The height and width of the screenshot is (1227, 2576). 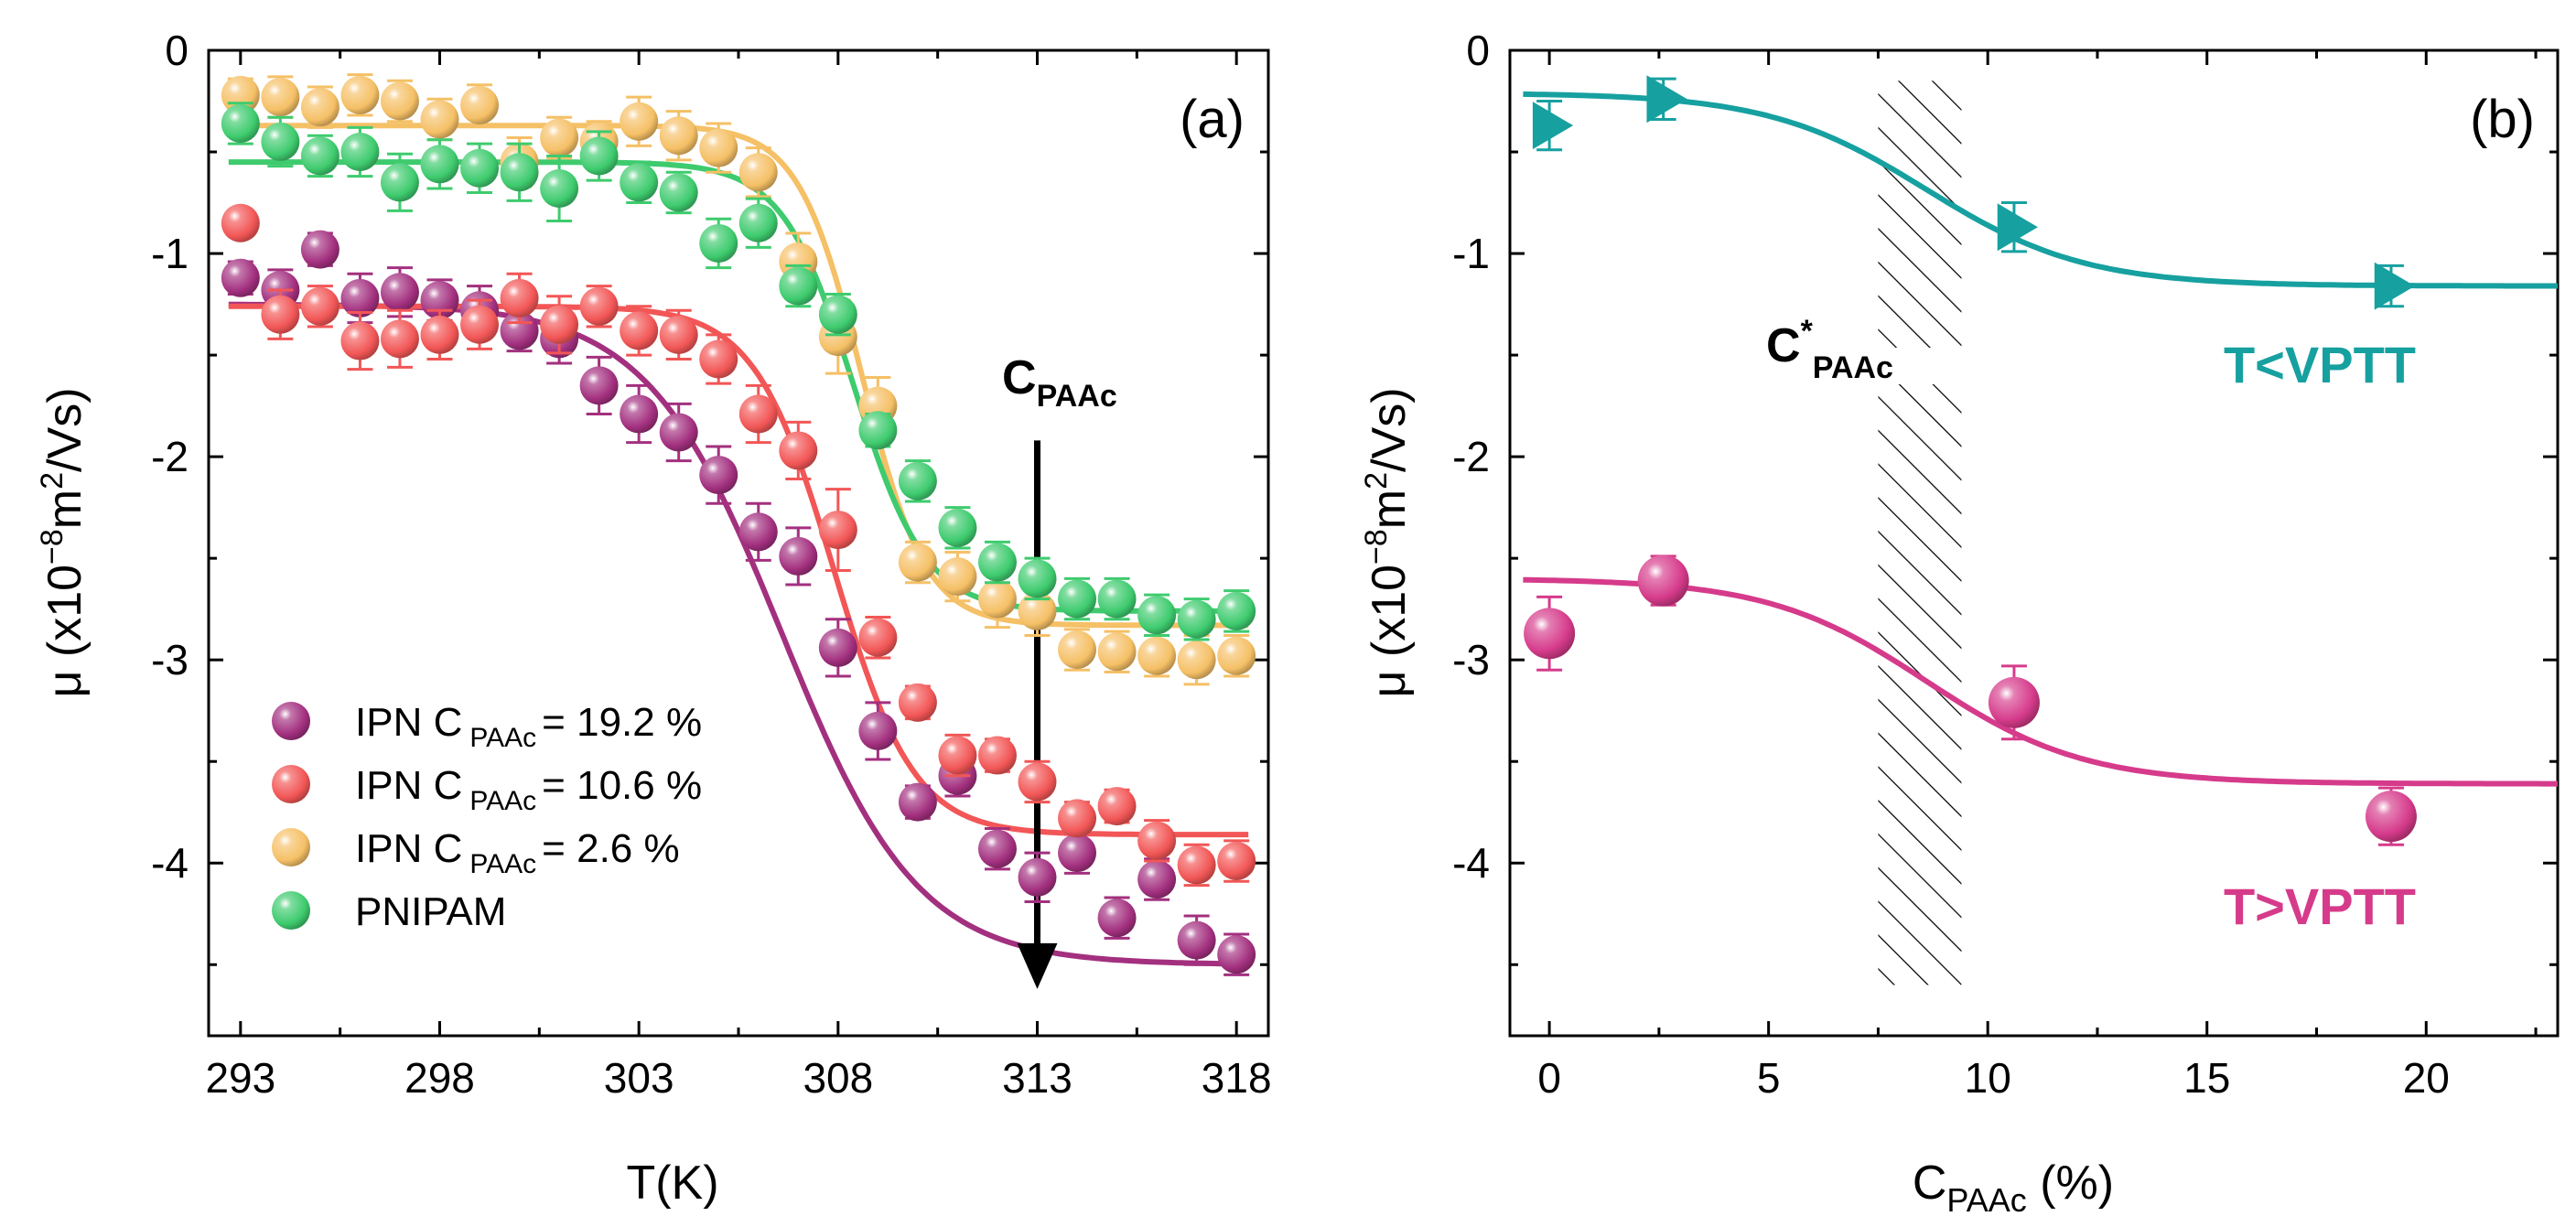 What do you see at coordinates (1237, 1078) in the screenshot?
I see `x-tick-label: 318` at bounding box center [1237, 1078].